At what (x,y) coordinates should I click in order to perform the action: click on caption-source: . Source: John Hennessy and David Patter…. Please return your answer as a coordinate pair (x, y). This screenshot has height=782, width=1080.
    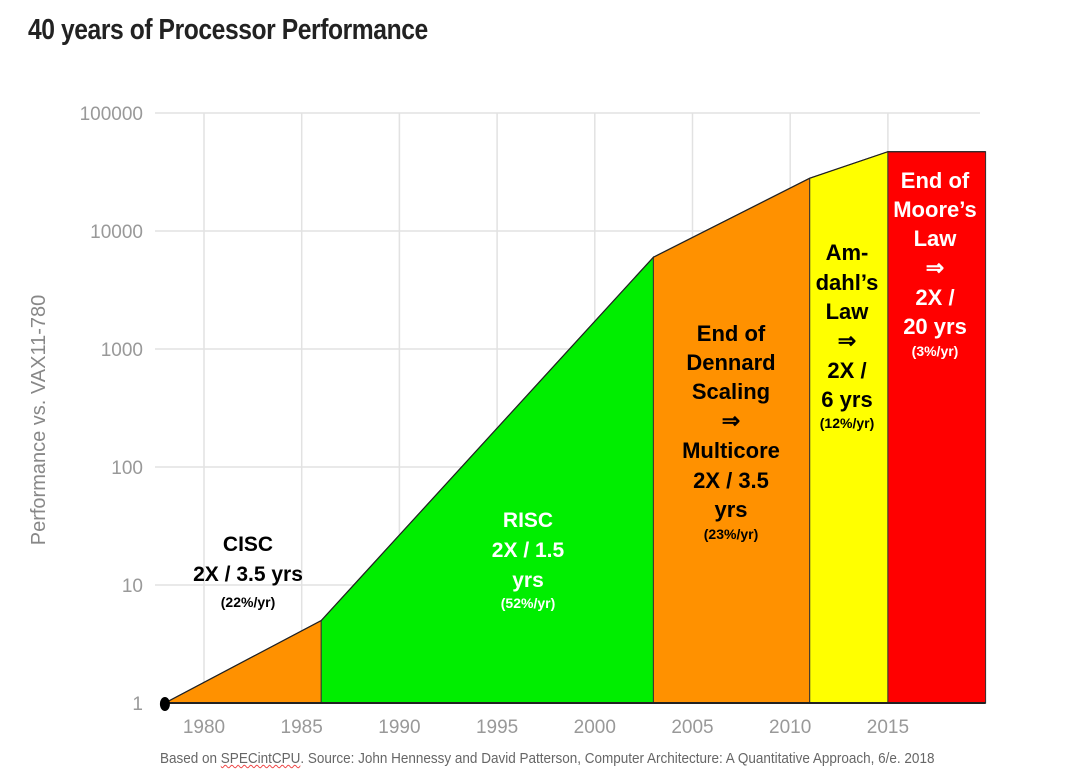
    Looking at the image, I should click on (617, 758).